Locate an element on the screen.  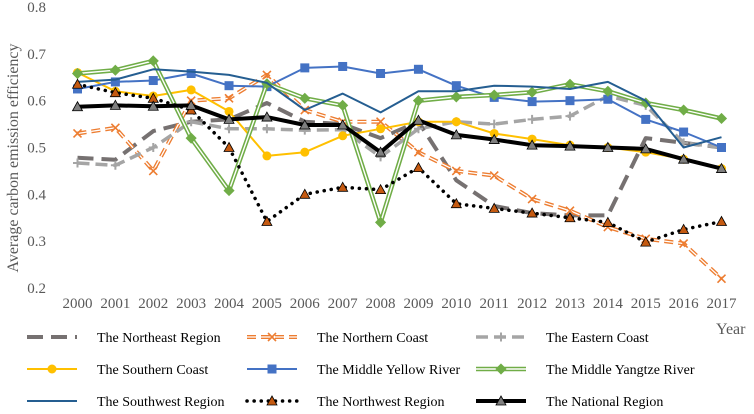
y-tick-label: 0.5 is located at coordinates (36, 149).